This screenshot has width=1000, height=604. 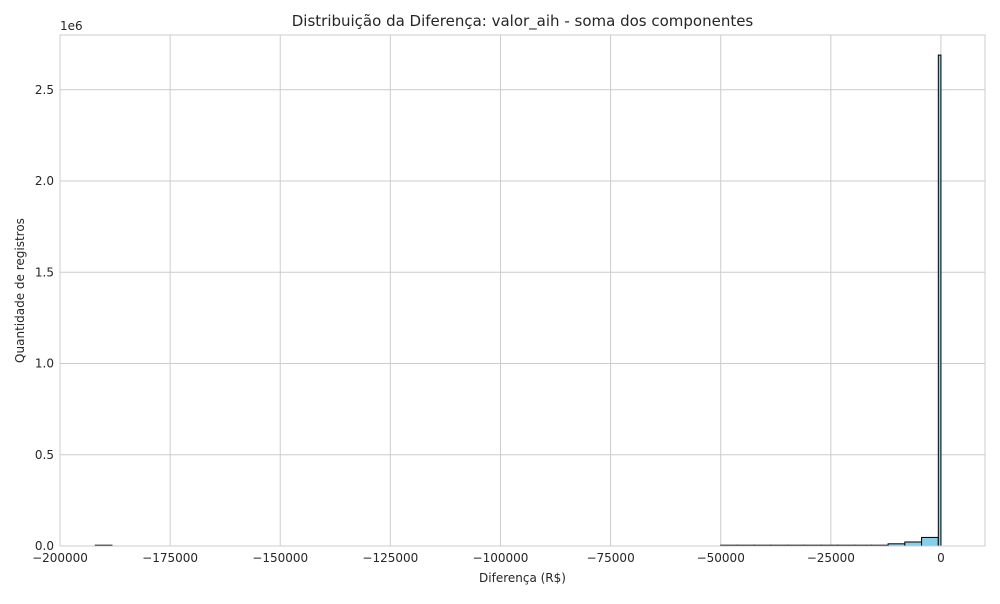 I want to click on y-tick-label: 0.0, so click(x=44, y=546).